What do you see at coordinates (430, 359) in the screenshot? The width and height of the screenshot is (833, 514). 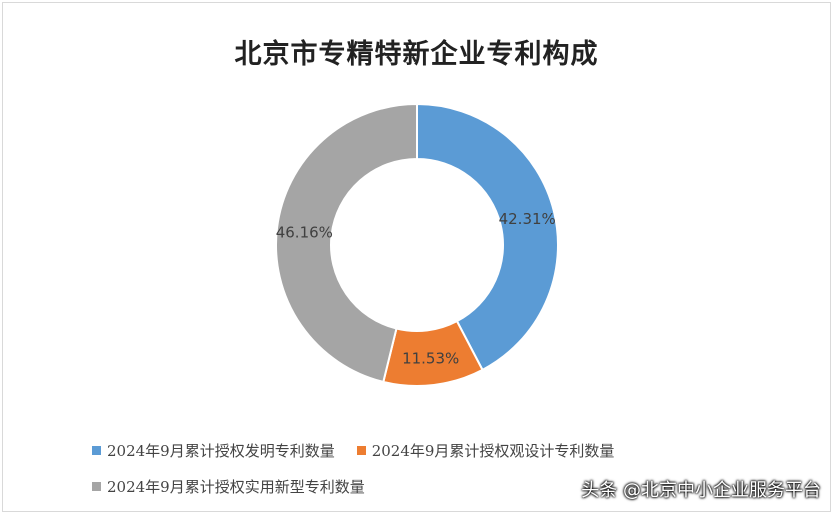 I see `slice-data-label: 11.53%` at bounding box center [430, 359].